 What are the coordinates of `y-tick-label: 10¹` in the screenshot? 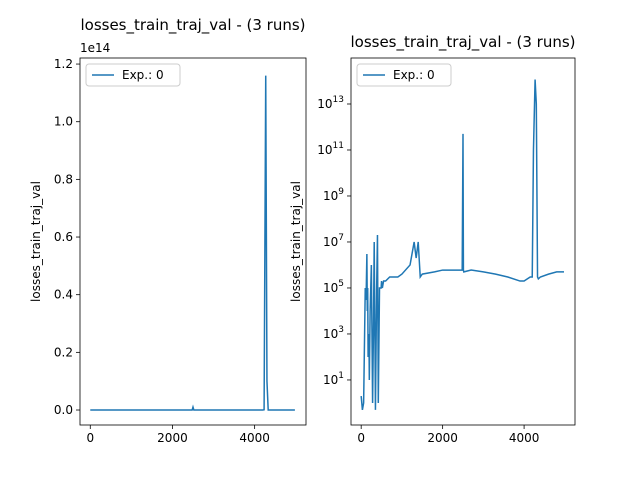 It's located at (333, 379).